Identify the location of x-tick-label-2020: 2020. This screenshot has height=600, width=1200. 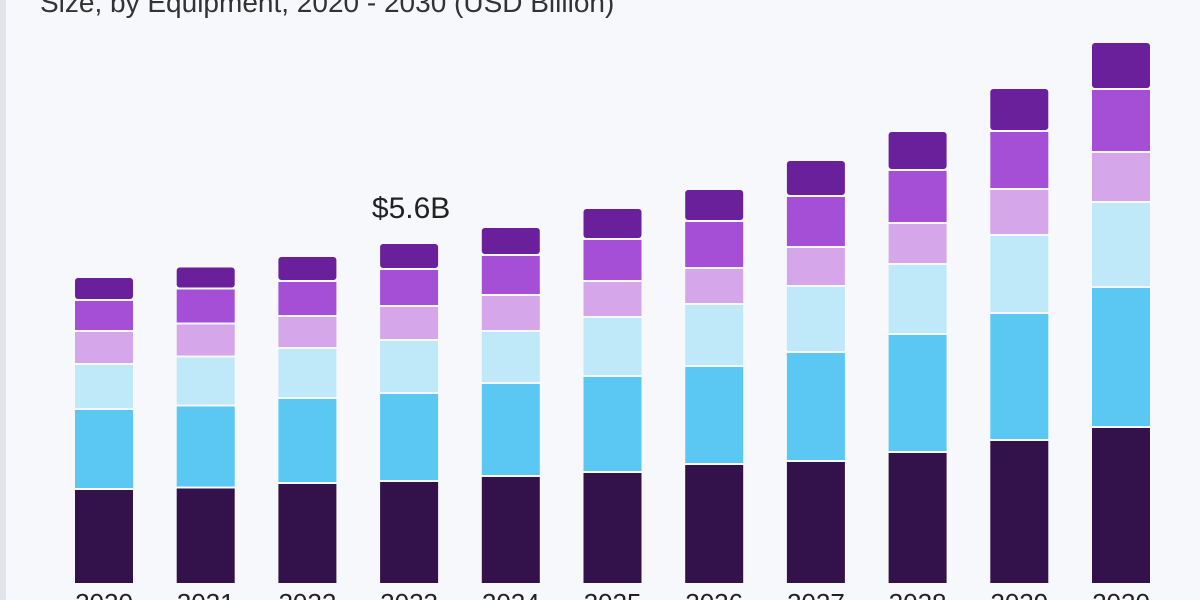
(104, 594).